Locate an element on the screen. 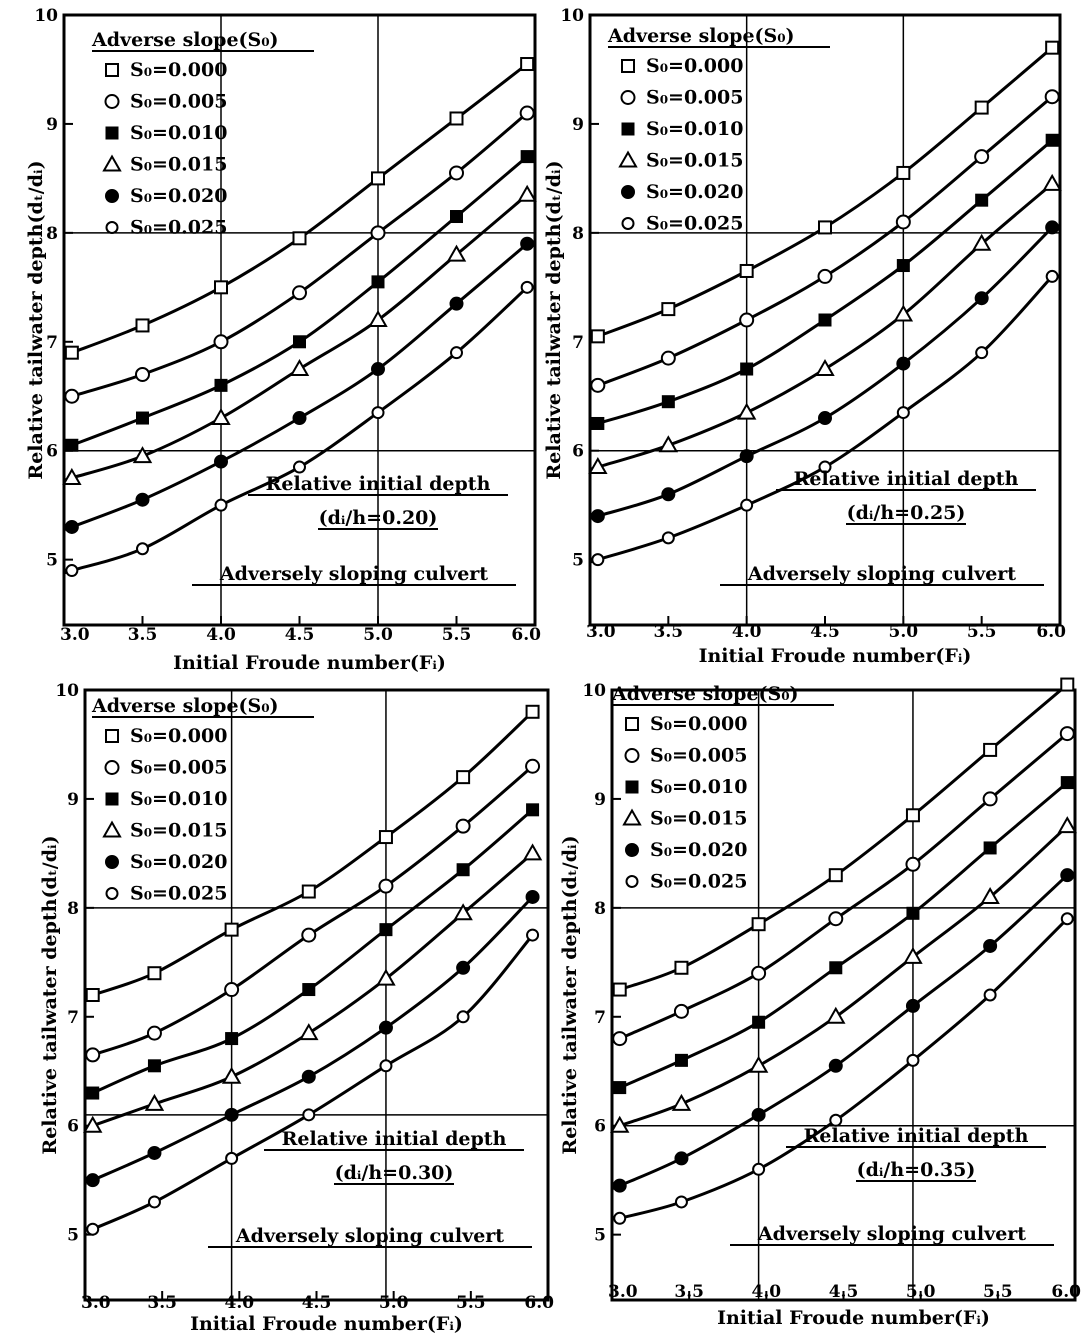 This screenshot has width=1086, height=1338. legend-entry: S₀=0.015 is located at coordinates (694, 161).